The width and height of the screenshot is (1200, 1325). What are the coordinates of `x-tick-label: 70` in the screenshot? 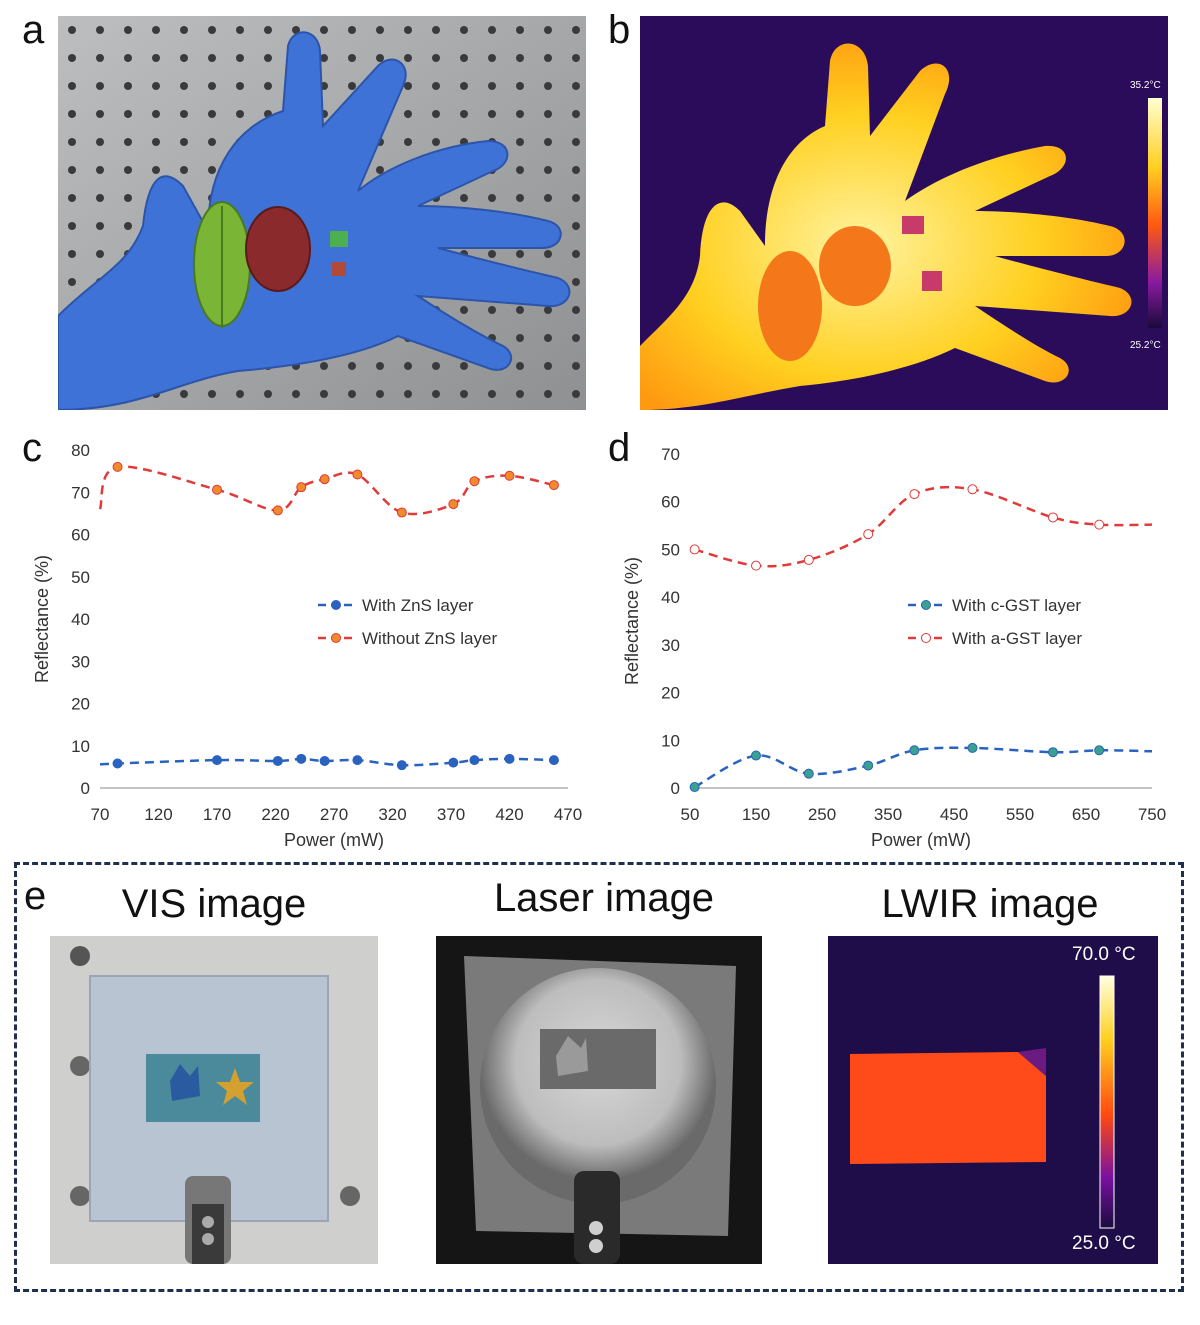 It's located at (100, 814).